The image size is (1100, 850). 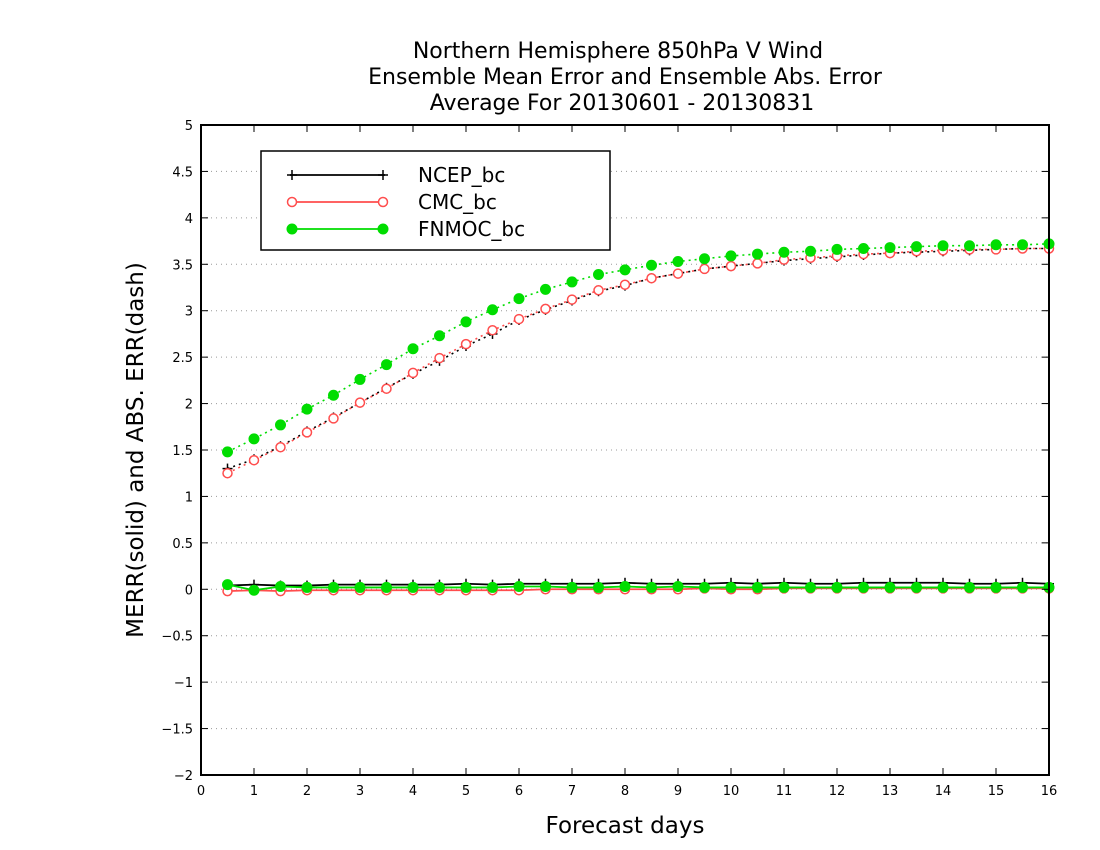 I want to click on x-tick-label-10: 10, so click(x=731, y=791).